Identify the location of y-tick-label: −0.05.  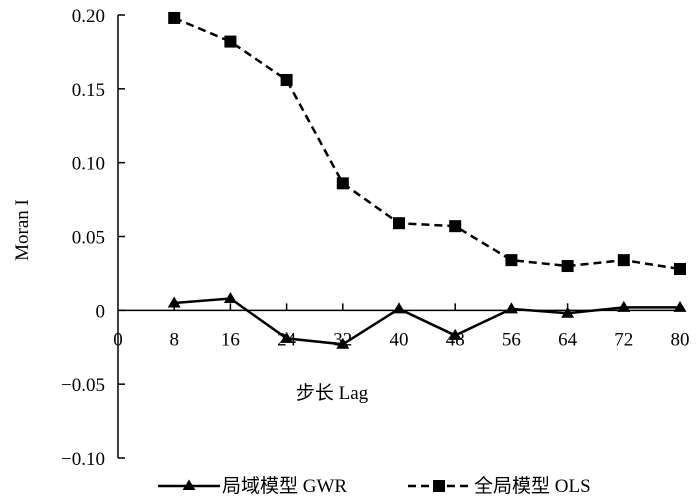
(83, 385).